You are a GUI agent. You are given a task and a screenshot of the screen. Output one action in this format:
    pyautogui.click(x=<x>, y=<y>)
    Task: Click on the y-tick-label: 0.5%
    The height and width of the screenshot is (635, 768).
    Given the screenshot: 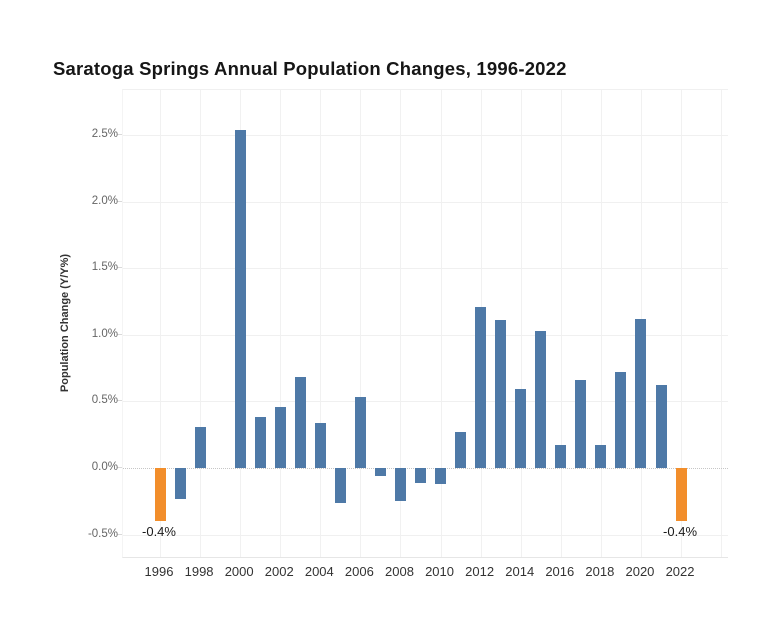 What is the action you would take?
    pyautogui.click(x=104, y=400)
    